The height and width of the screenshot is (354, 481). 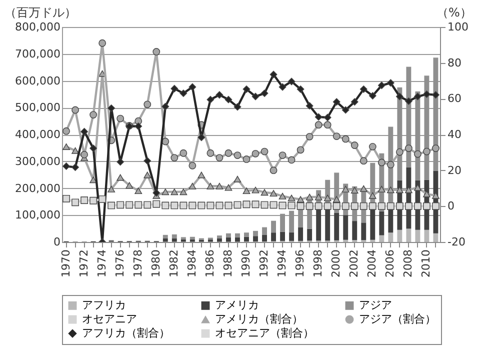 What do you see at coordinates (264, 333) in the screenshot?
I see `legend-label: オセアニア（割合）` at bounding box center [264, 333].